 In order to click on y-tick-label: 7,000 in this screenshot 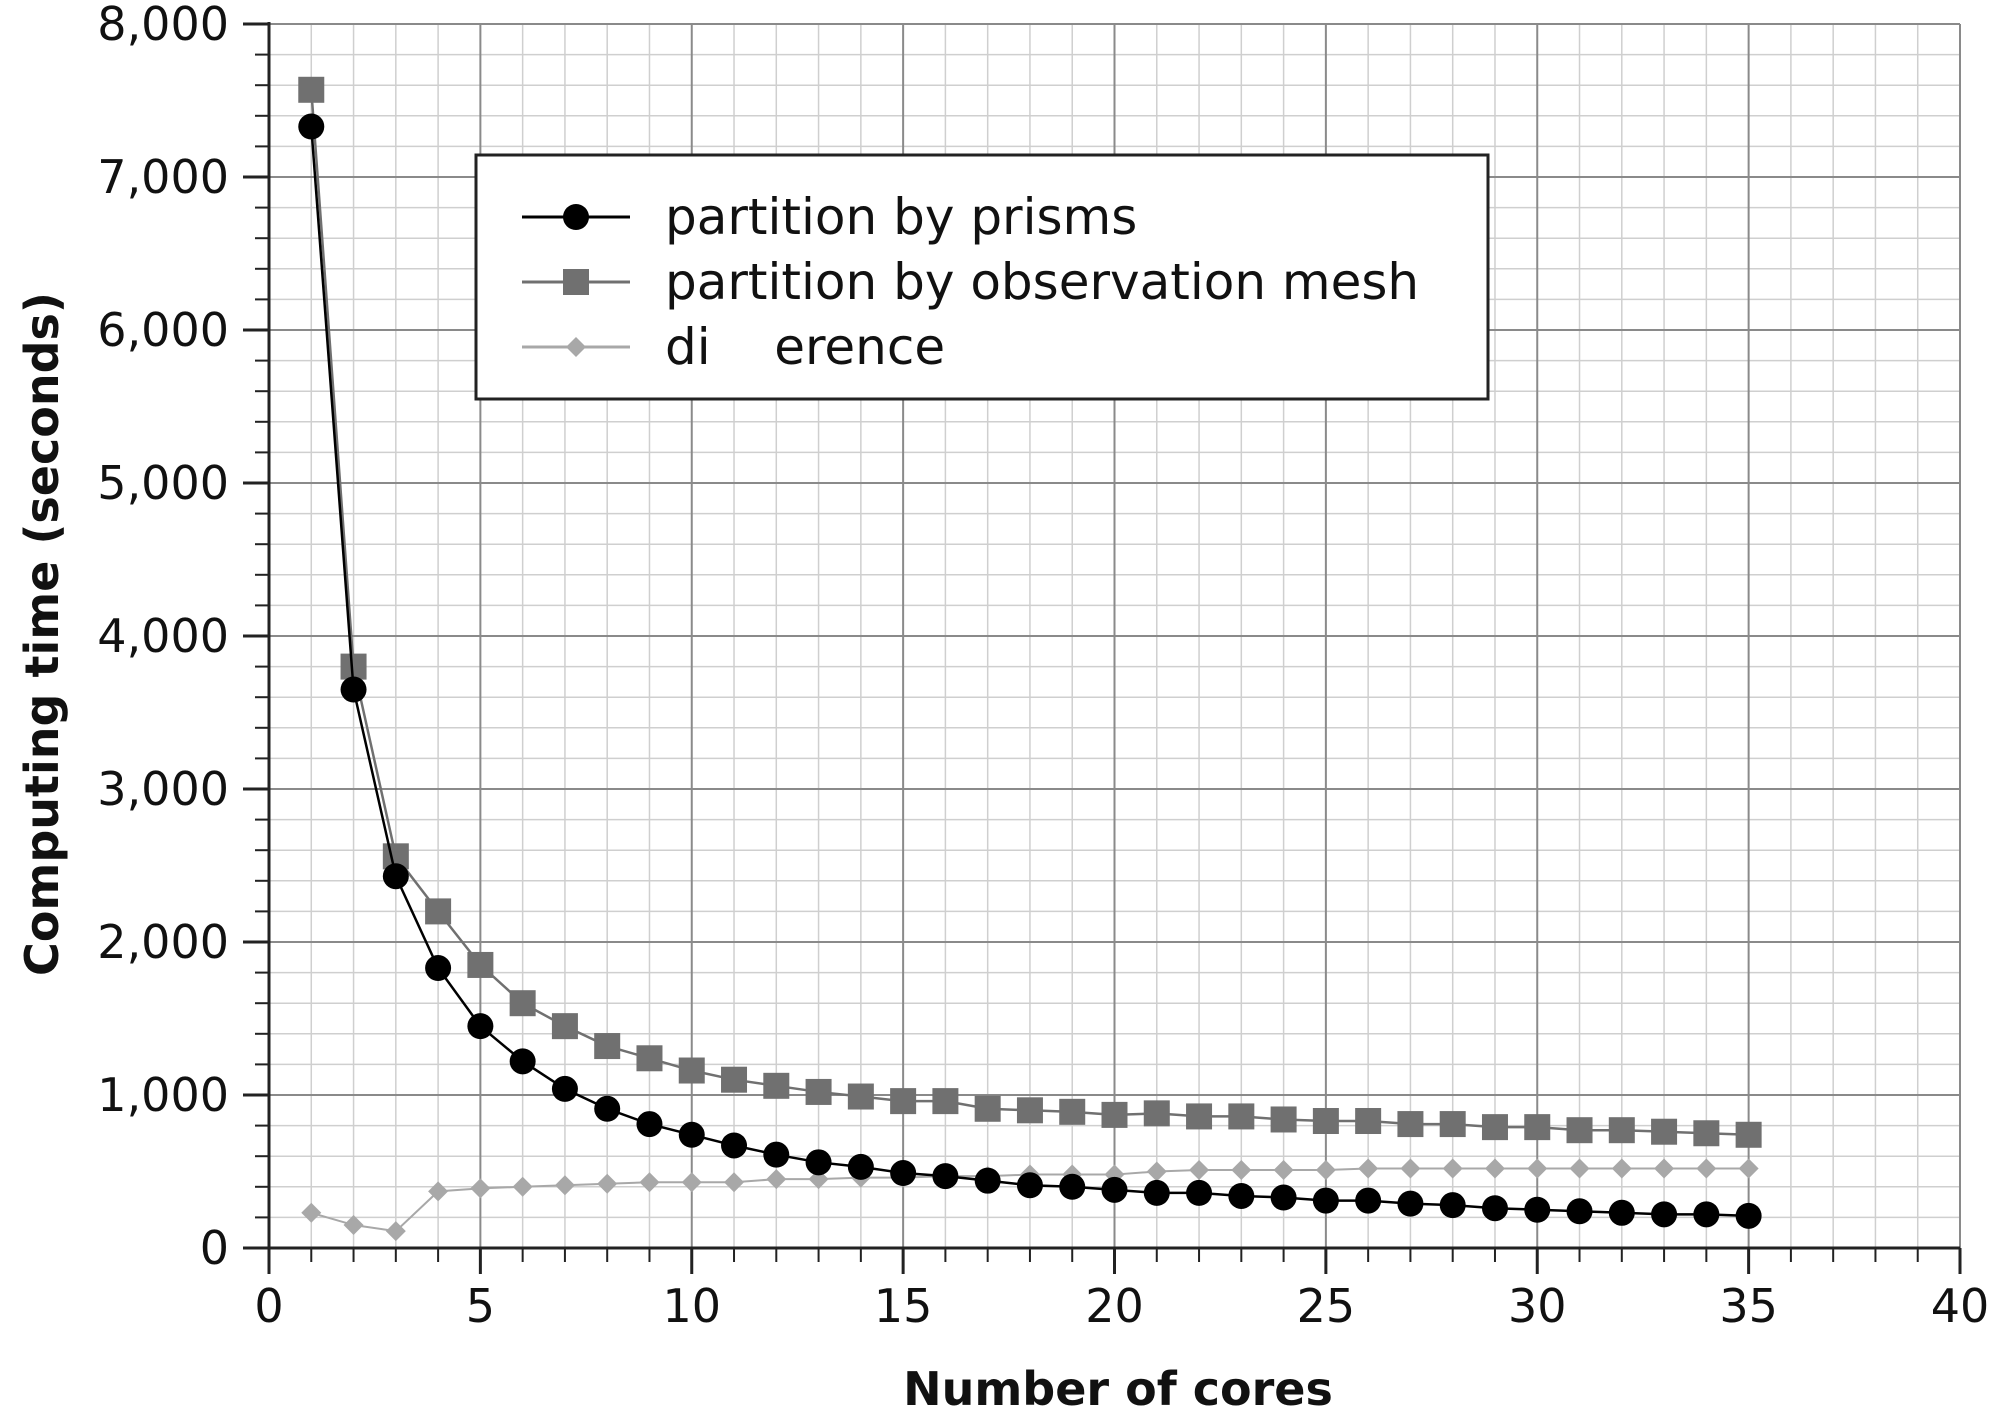, I will do `click(163, 177)`.